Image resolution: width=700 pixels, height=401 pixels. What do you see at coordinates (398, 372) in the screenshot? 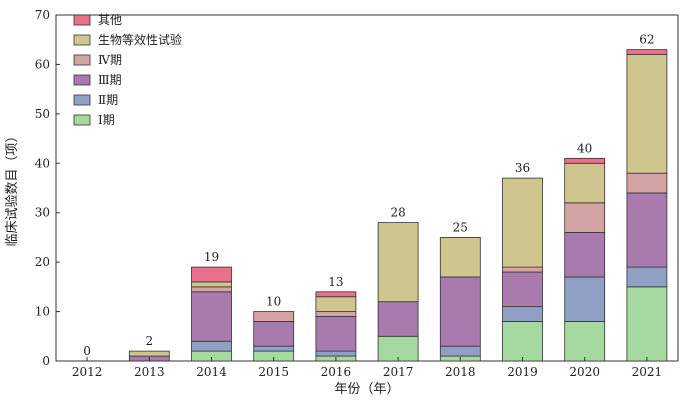
I see `x-tick-label: 2017` at bounding box center [398, 372].